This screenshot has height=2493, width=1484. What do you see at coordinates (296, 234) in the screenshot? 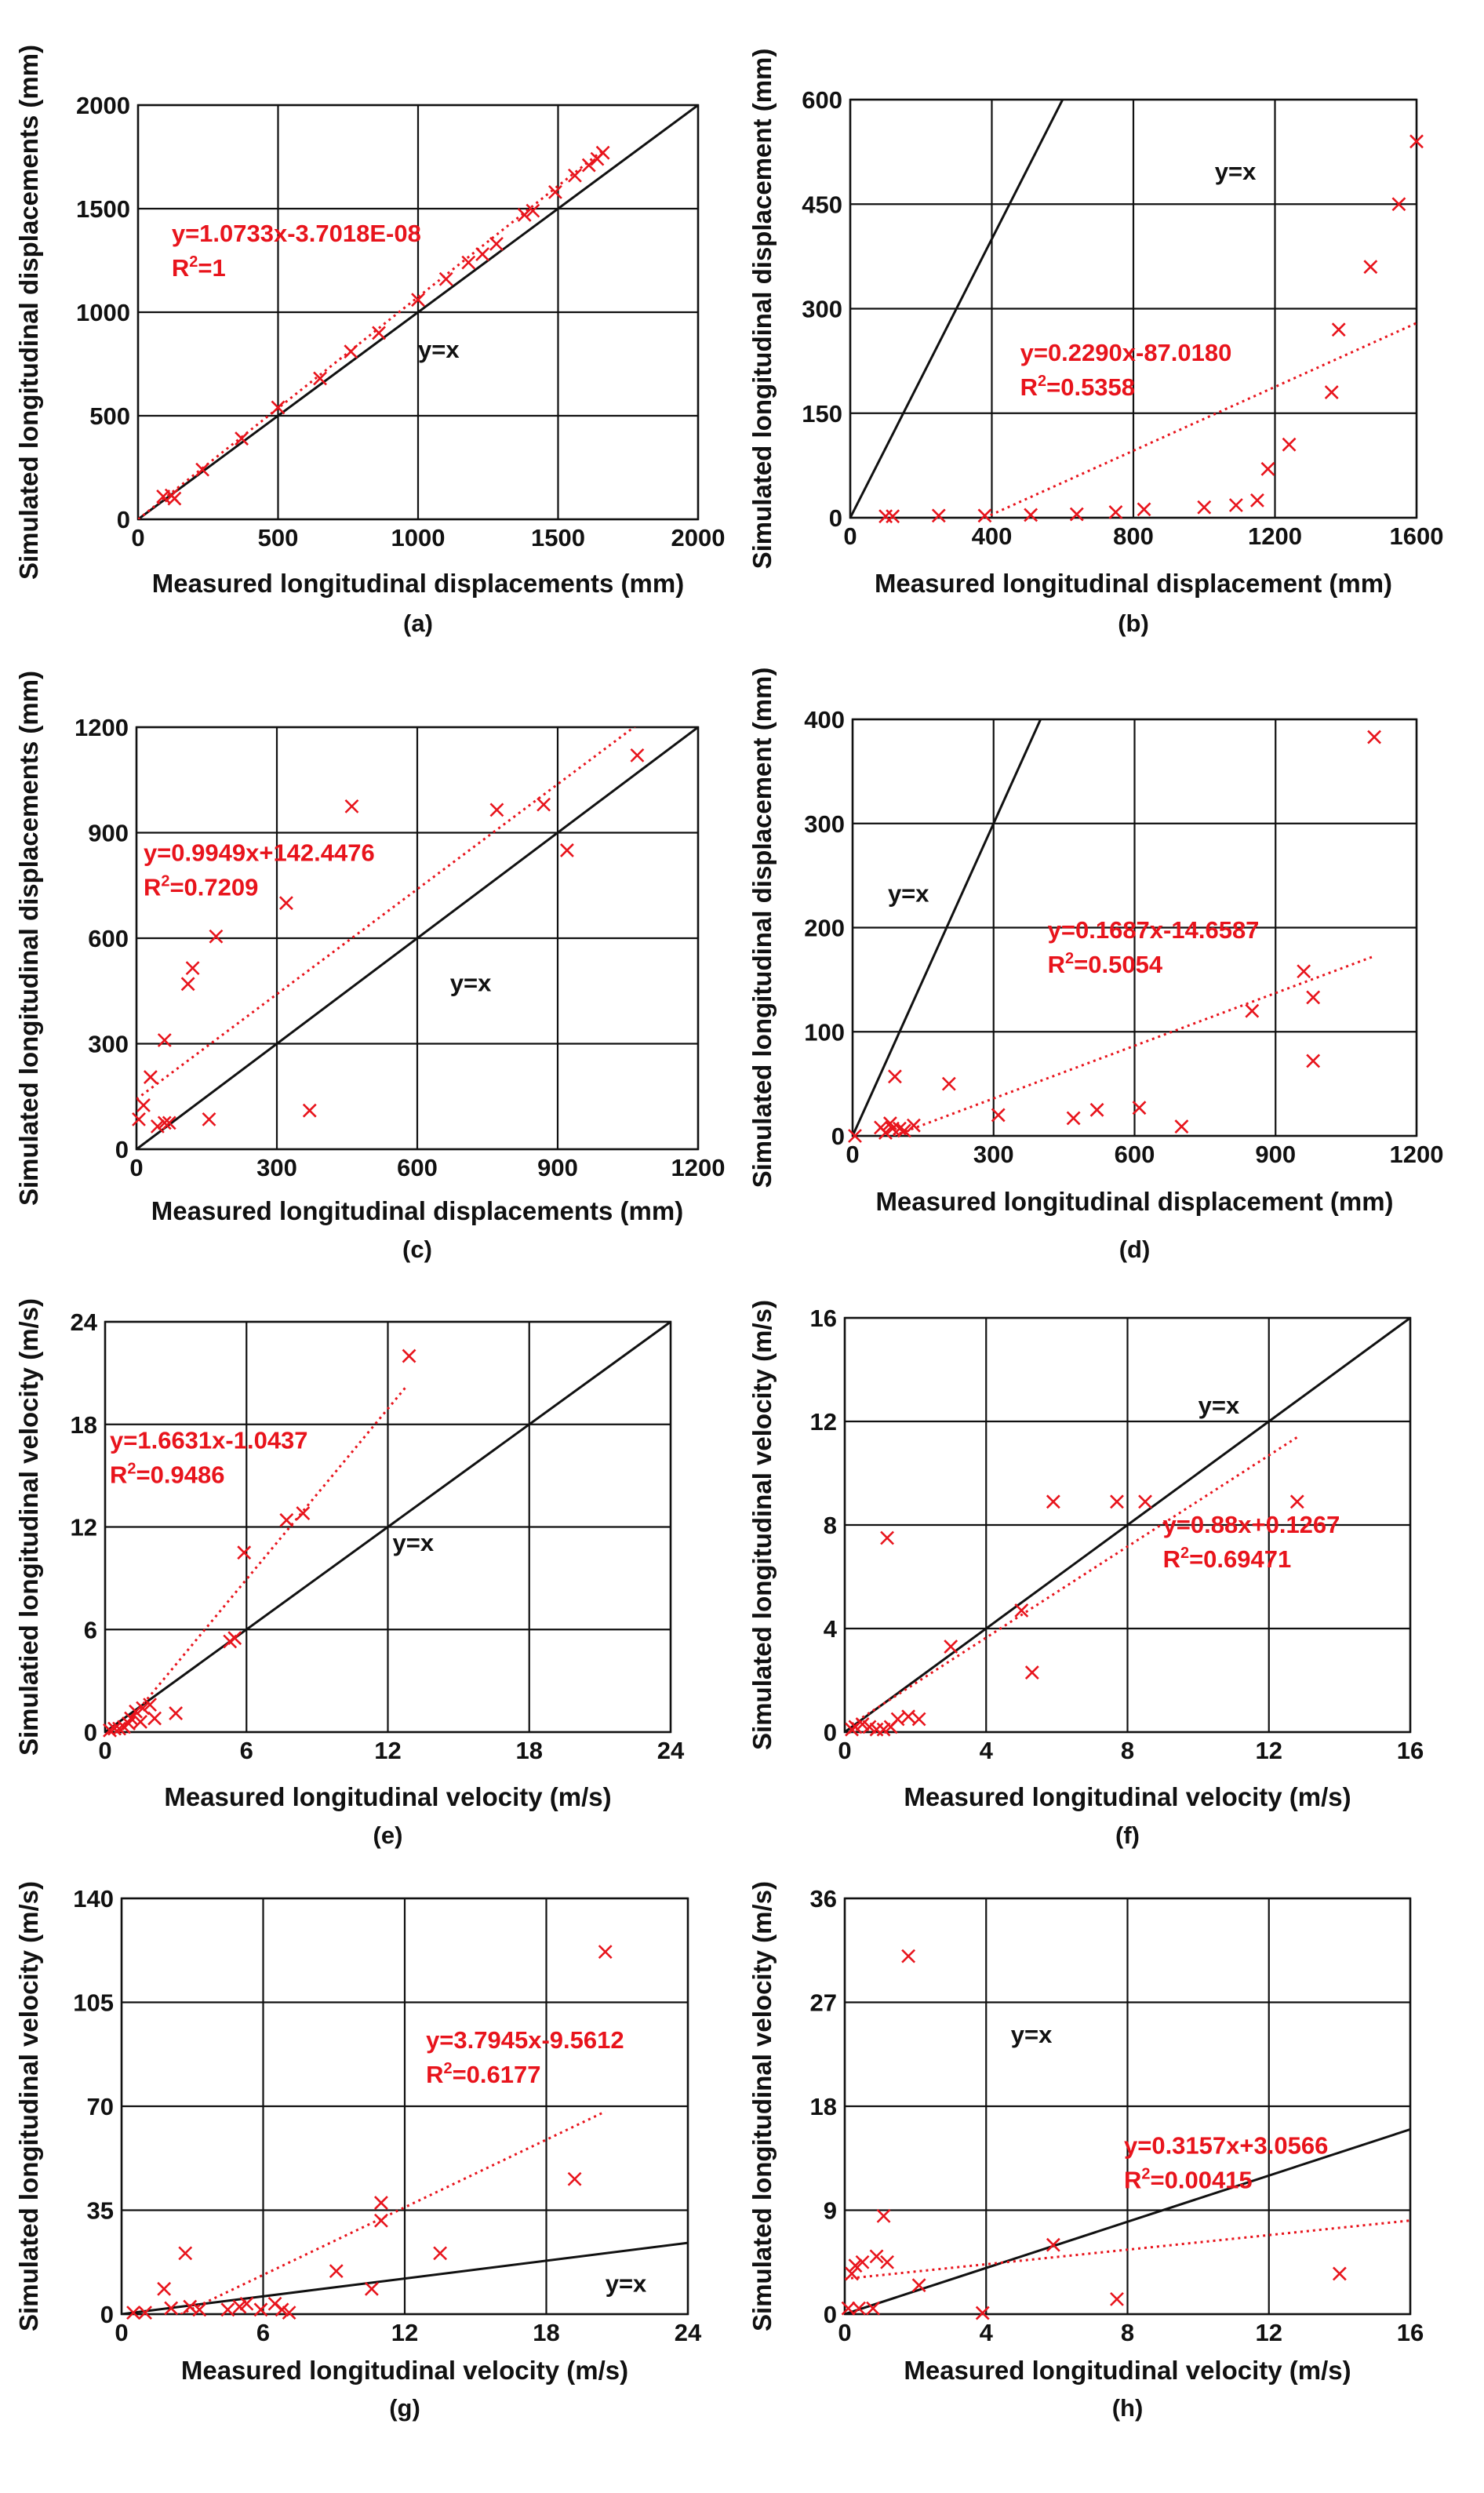
I see `fit-equation: y=1.0733x-3.7018E-08` at bounding box center [296, 234].